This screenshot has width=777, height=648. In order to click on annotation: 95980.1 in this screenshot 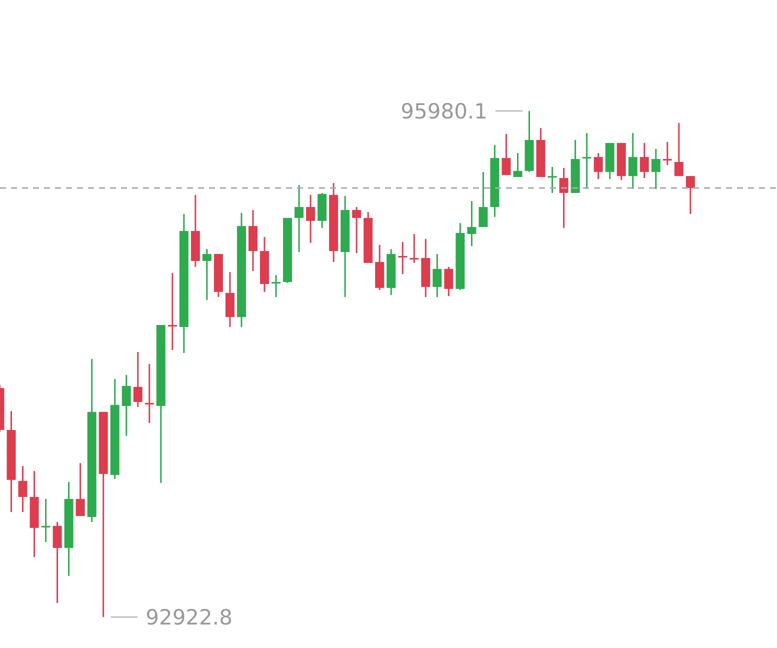, I will do `click(444, 111)`.